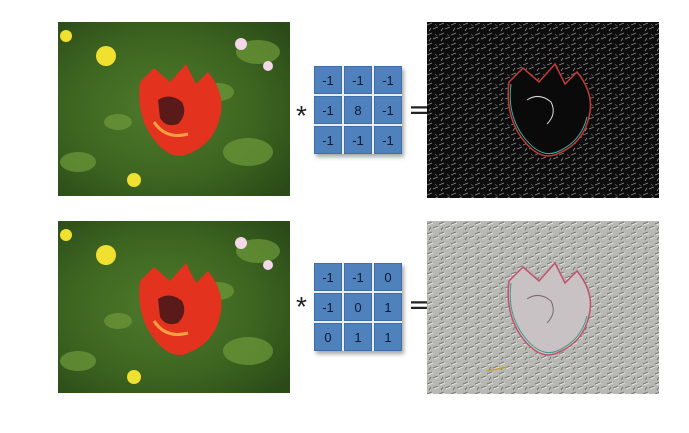 The image size is (689, 433). I want to click on kernel-matrix-edge: -1 -1 -1 -1 8 -1 -1 -1 -1, so click(358, 110).